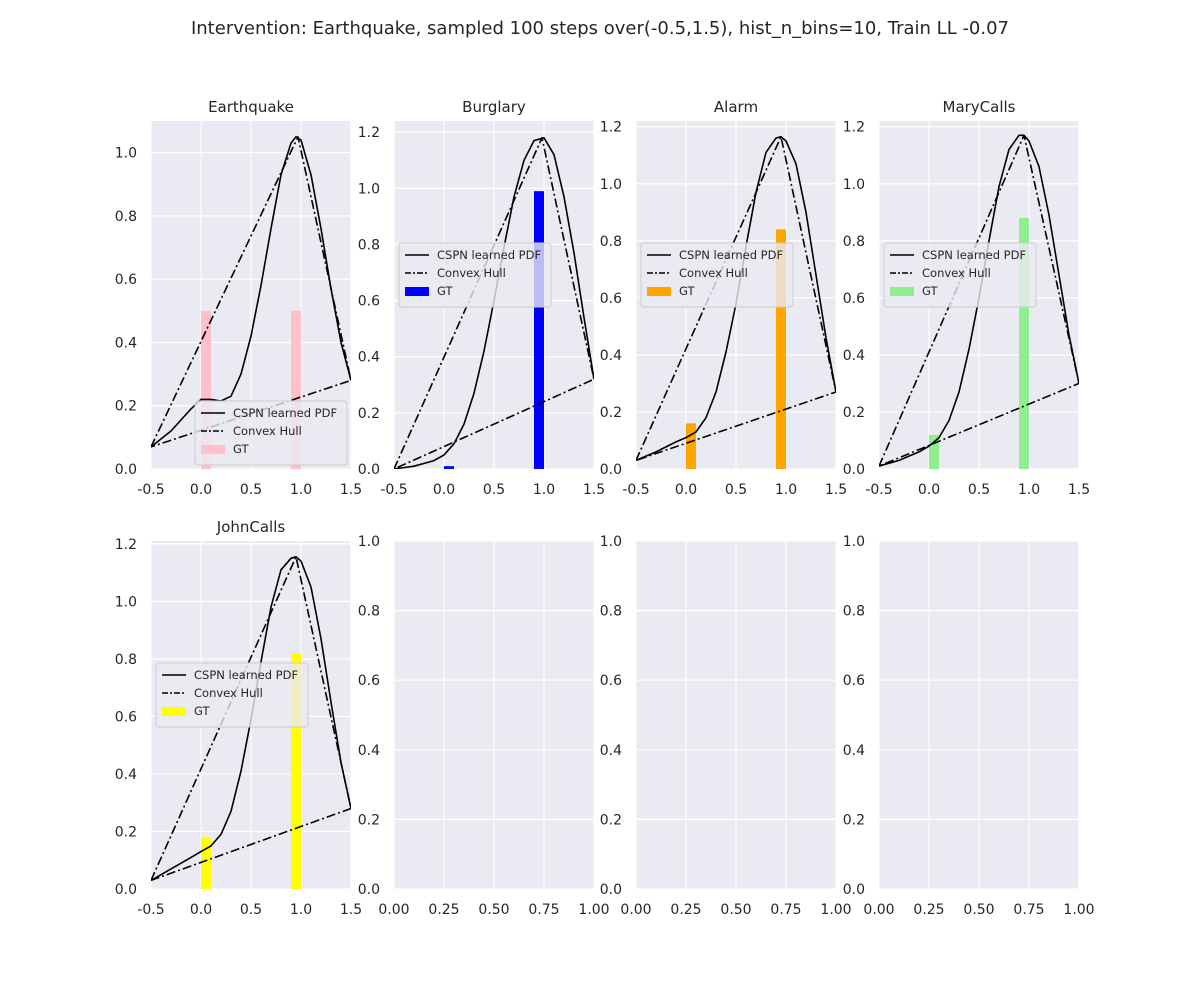  What do you see at coordinates (126, 470) in the screenshot?
I see `chart-0-ytick-label: 0.0` at bounding box center [126, 470].